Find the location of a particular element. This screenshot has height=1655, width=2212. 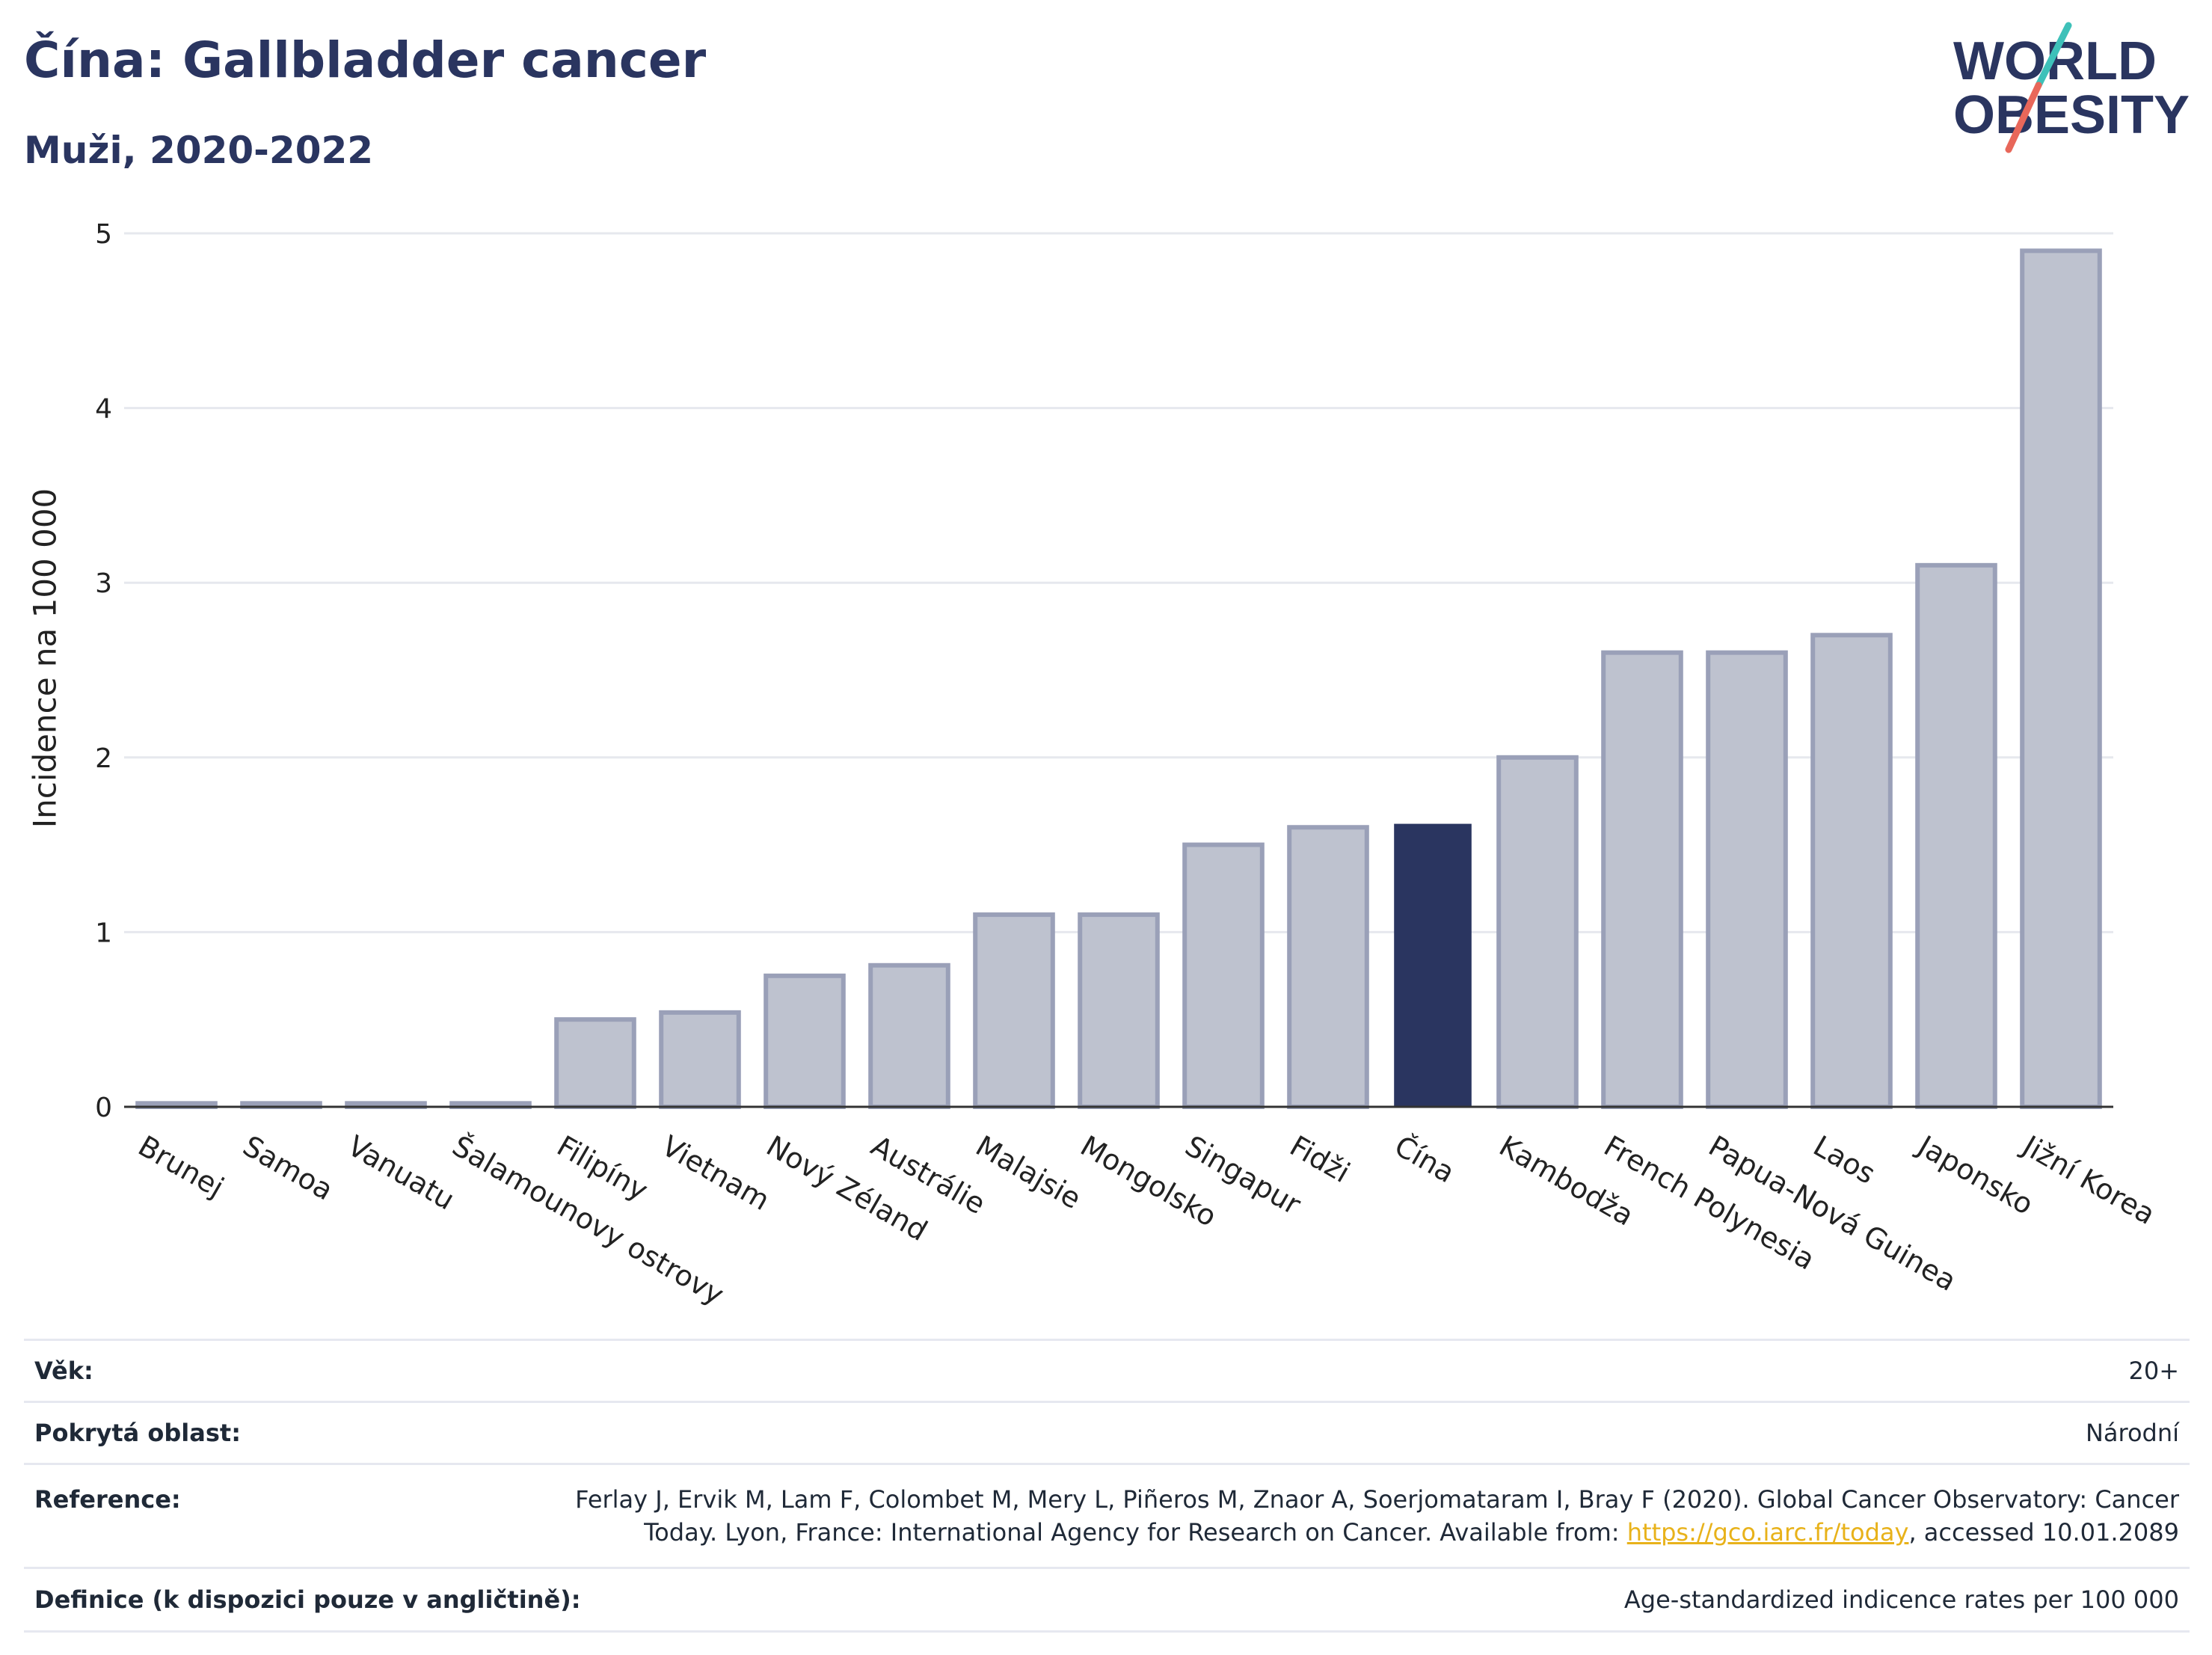

logo-slash-red is located at coordinates (2023, 117).